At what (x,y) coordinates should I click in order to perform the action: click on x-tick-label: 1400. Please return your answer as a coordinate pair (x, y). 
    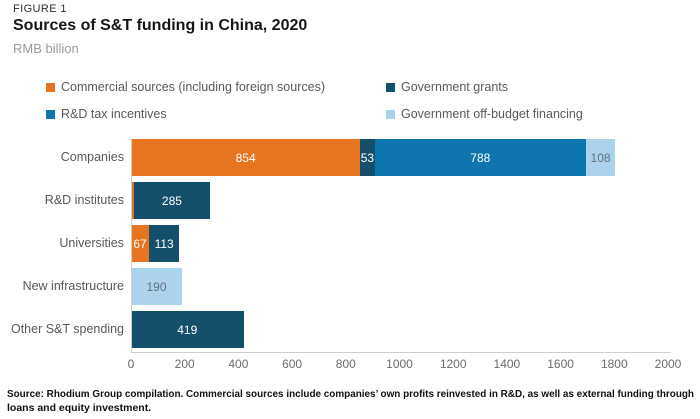
    Looking at the image, I should click on (507, 364).